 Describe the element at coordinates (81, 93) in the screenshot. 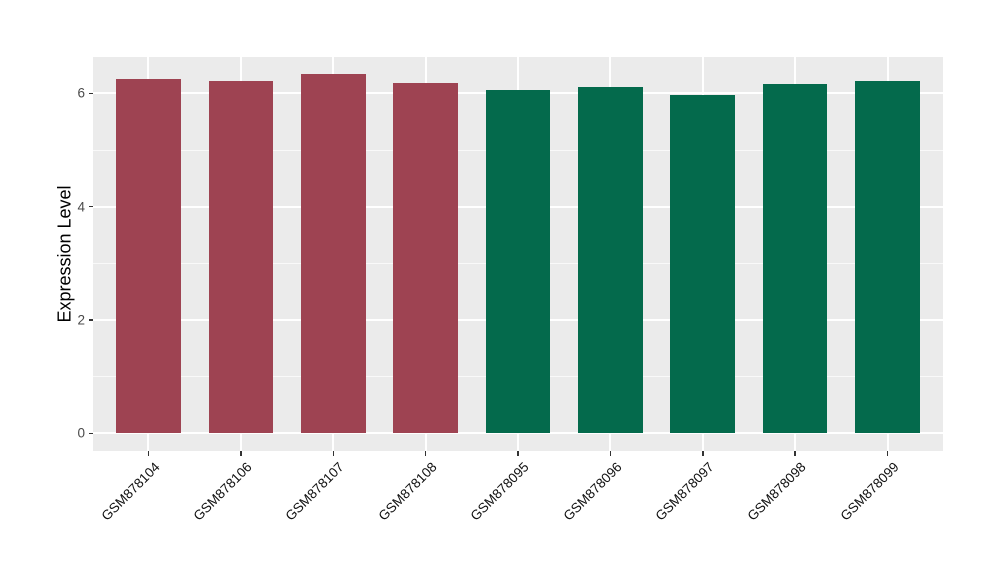

I see `y-tick-label-6: 6` at that location.